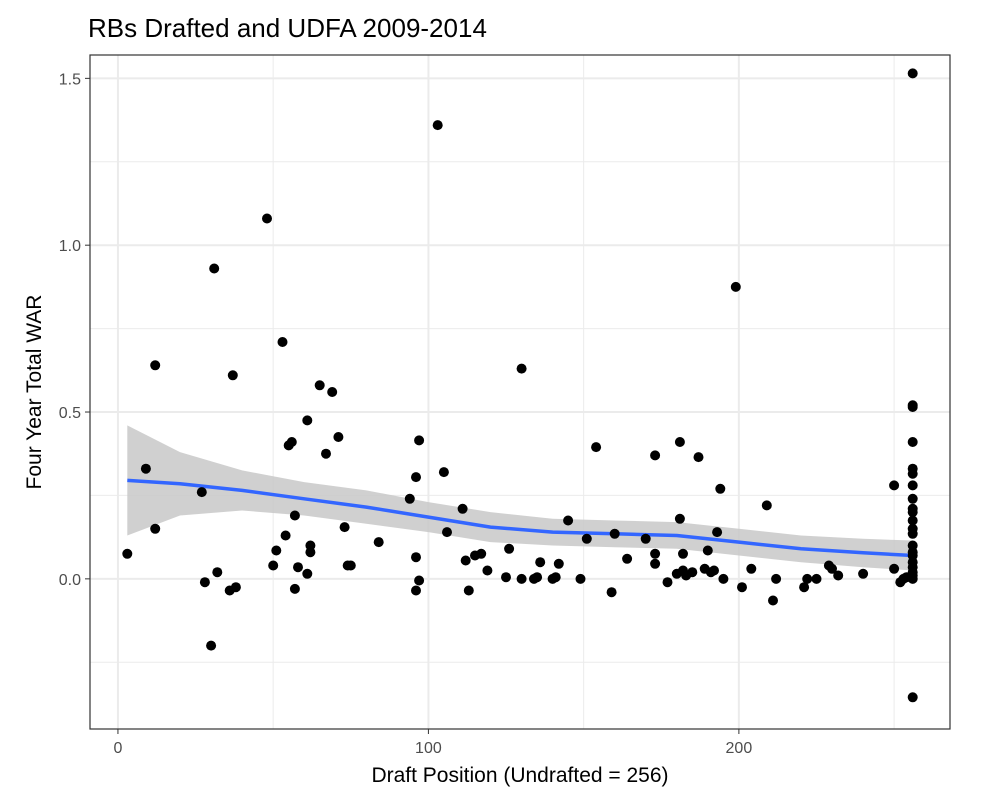 The image size is (1000, 804). I want to click on y-tick-label: 1.5, so click(70, 79).